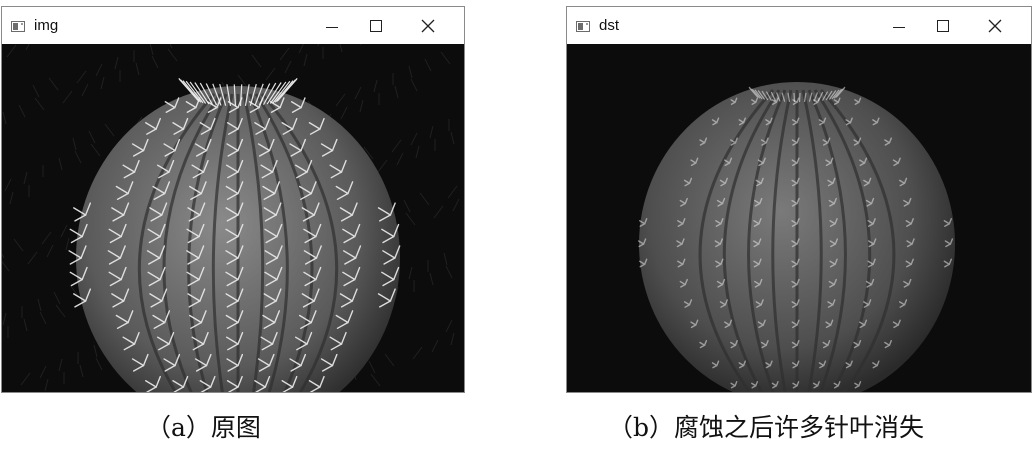  What do you see at coordinates (233, 25) in the screenshot?
I see `title-bar: img` at bounding box center [233, 25].